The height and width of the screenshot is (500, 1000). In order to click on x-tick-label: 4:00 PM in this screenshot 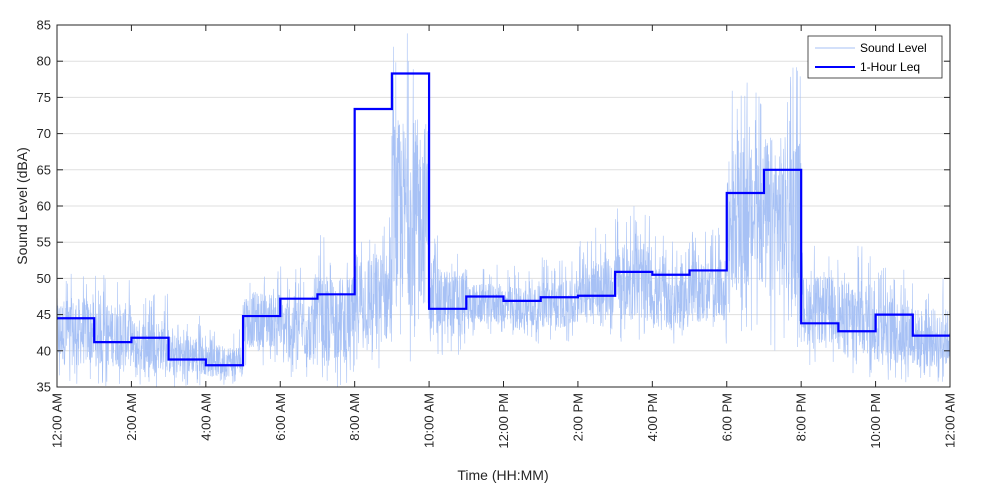, I will do `click(652, 417)`.